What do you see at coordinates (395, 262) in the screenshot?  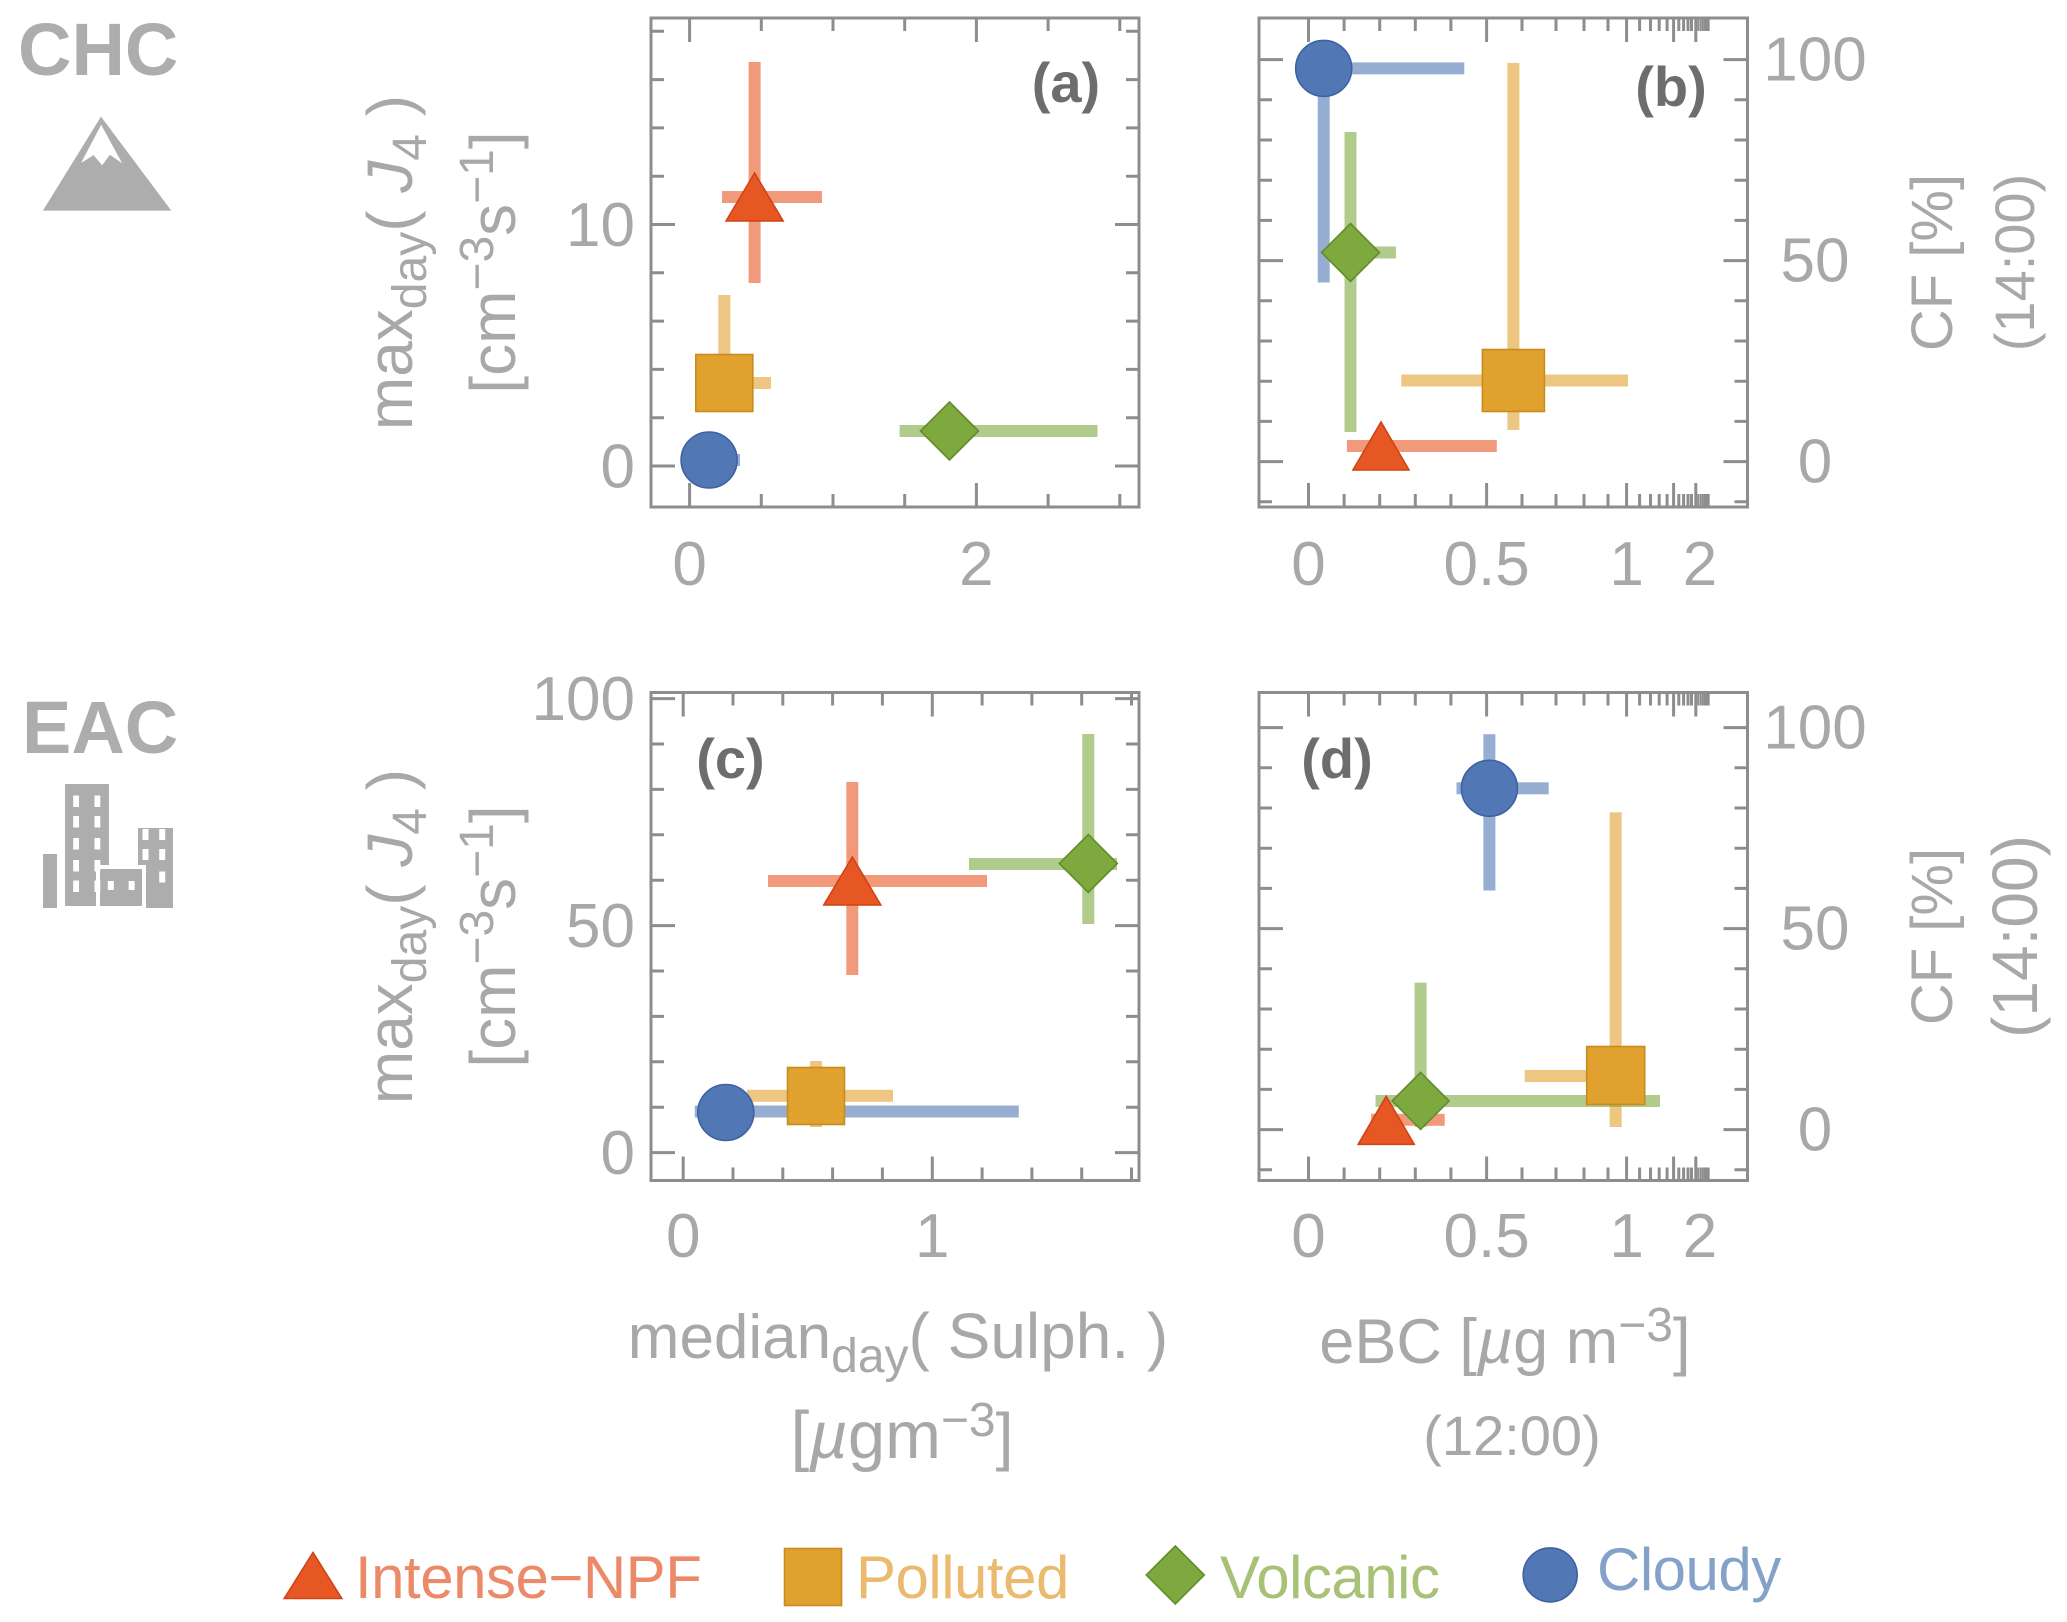 I see `svg-text: maxday( J4 )` at bounding box center [395, 262].